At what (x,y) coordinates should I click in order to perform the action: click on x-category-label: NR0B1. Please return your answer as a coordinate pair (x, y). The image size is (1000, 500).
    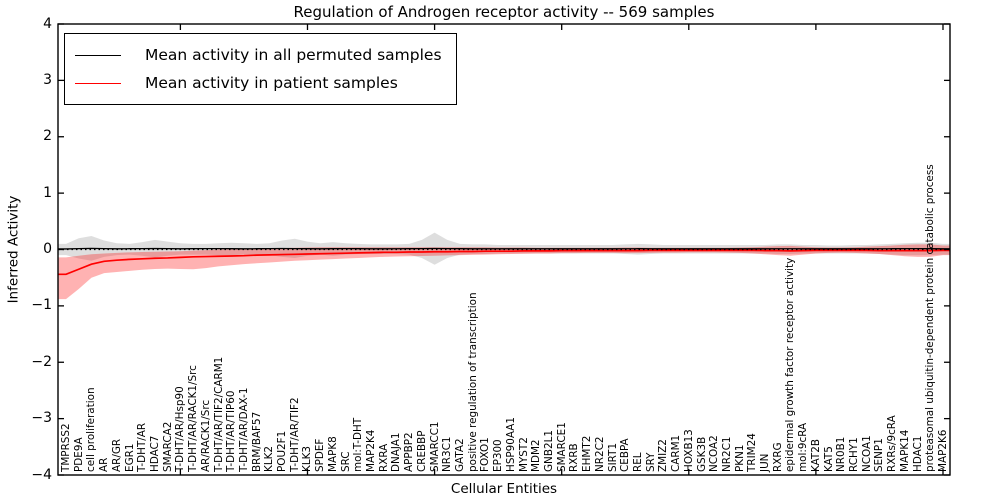
    Looking at the image, I should click on (841, 454).